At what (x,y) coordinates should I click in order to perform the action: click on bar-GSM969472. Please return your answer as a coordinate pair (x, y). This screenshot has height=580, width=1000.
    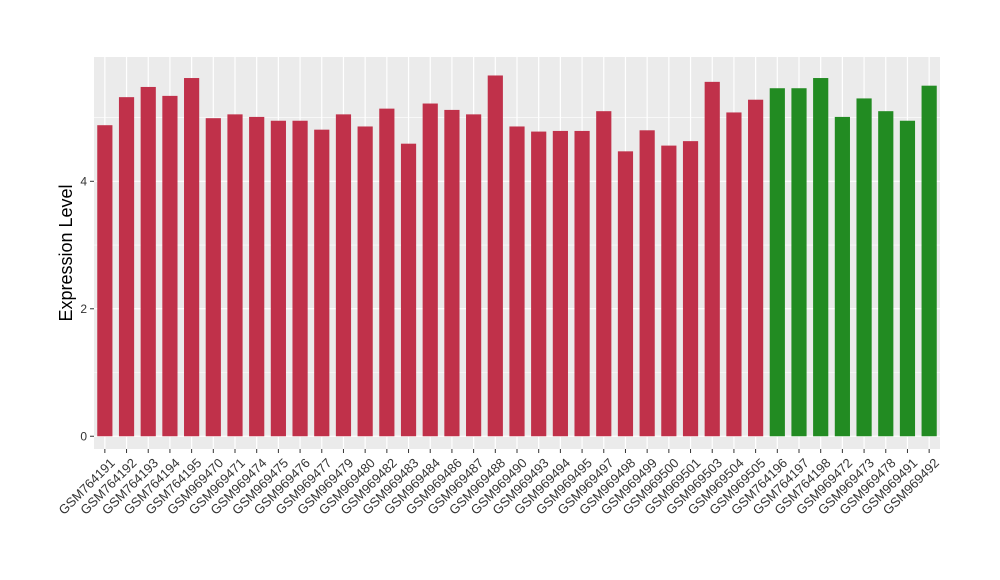
    Looking at the image, I should click on (842, 276).